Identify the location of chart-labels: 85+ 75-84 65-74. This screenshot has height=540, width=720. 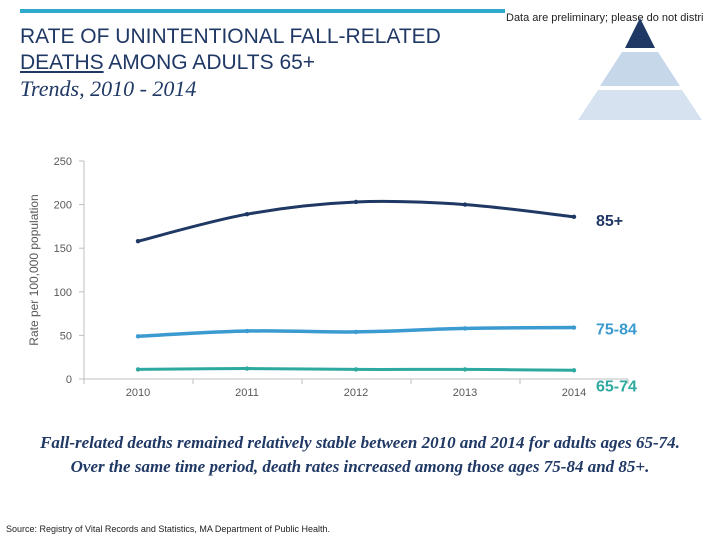
(616, 304).